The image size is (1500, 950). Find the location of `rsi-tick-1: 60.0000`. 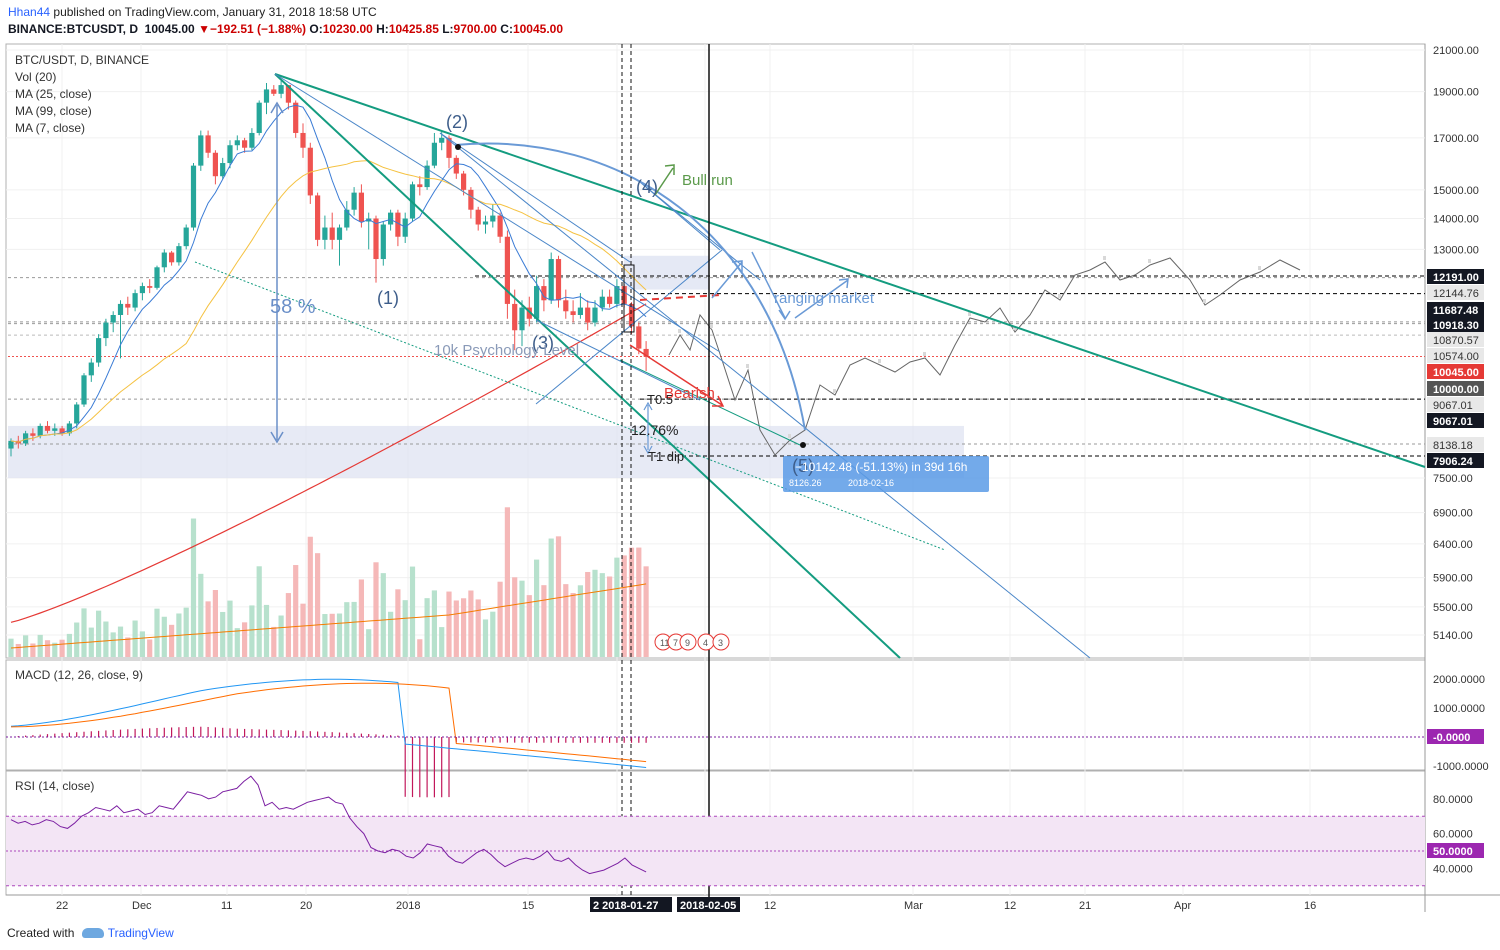

rsi-tick-1: 60.0000 is located at coordinates (1453, 835).